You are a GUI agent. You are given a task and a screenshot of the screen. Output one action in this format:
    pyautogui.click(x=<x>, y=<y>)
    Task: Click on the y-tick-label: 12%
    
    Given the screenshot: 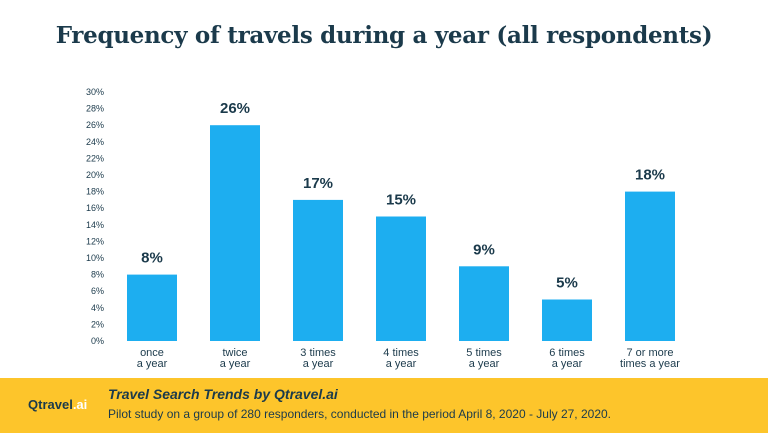 What is the action you would take?
    pyautogui.click(x=95, y=241)
    